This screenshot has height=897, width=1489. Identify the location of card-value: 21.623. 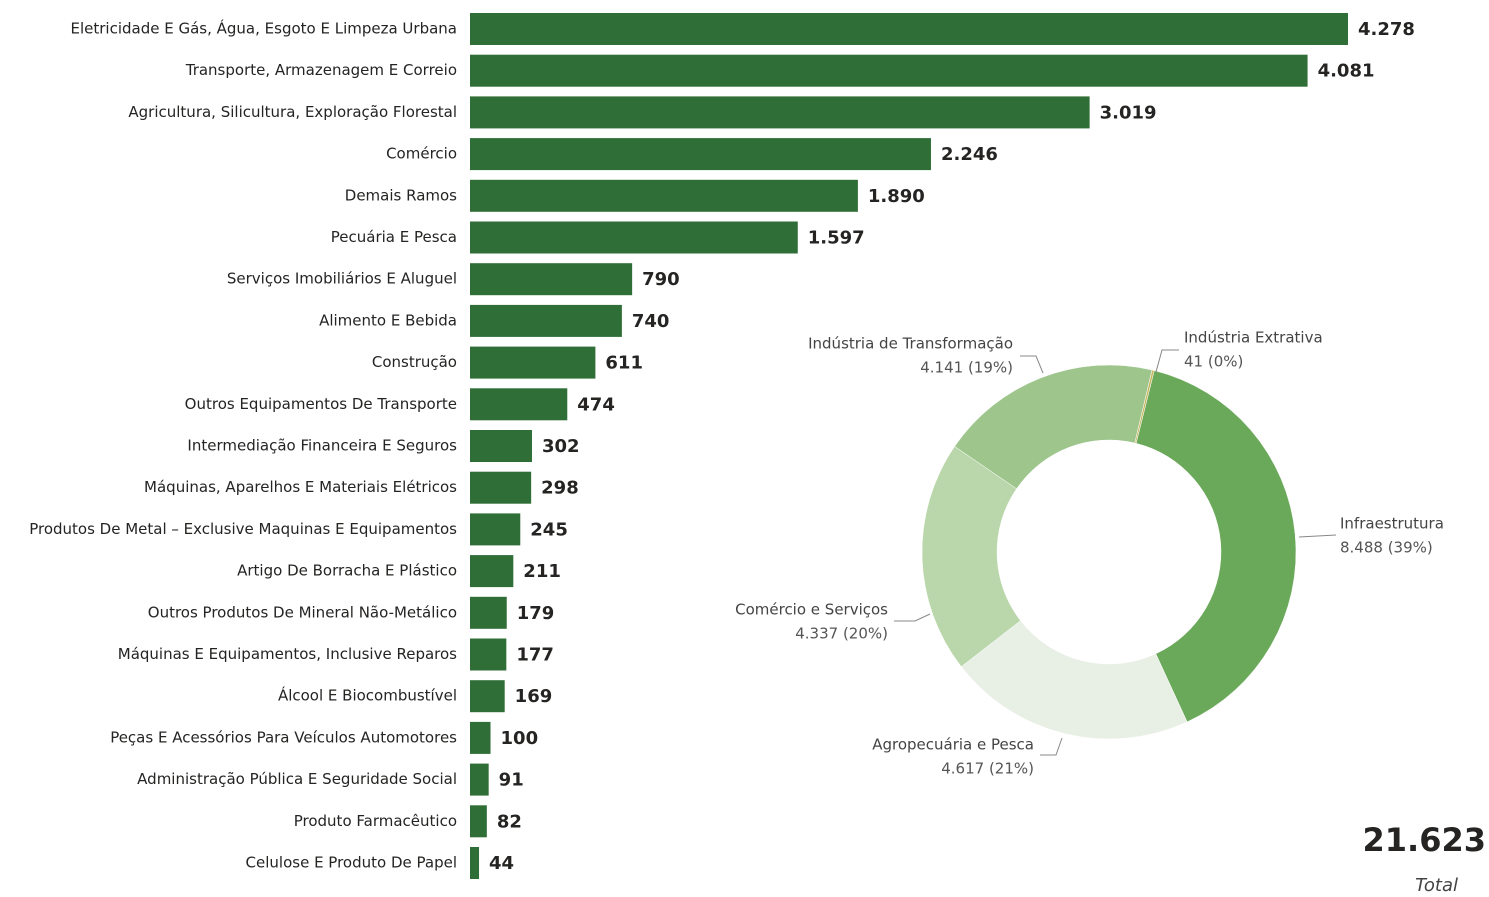
(1424, 840).